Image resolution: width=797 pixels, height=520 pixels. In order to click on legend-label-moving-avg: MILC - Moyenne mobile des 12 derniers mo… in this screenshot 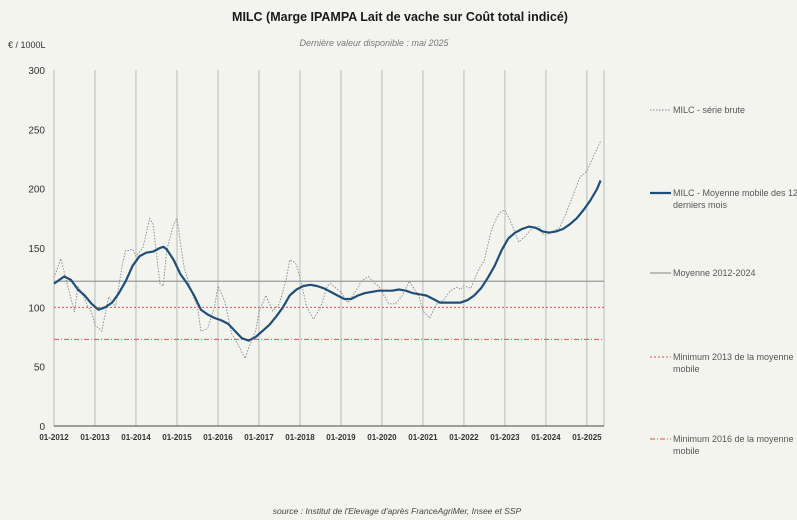, I will do `click(735, 199)`.